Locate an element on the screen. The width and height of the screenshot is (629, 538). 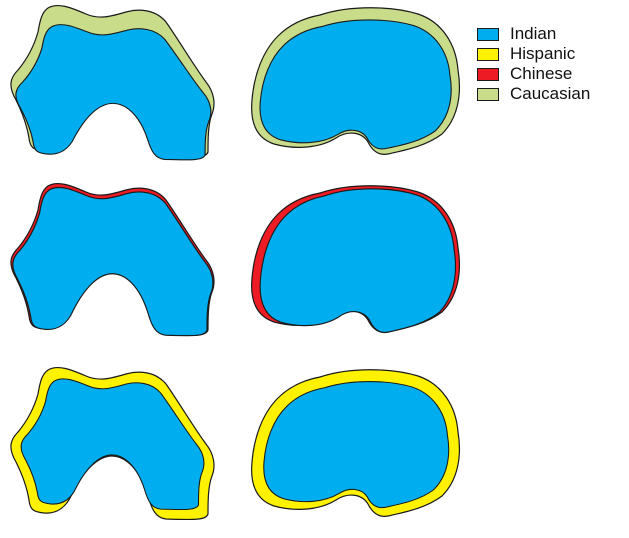
femur-indian-vs-caucasian is located at coordinates (112, 82).